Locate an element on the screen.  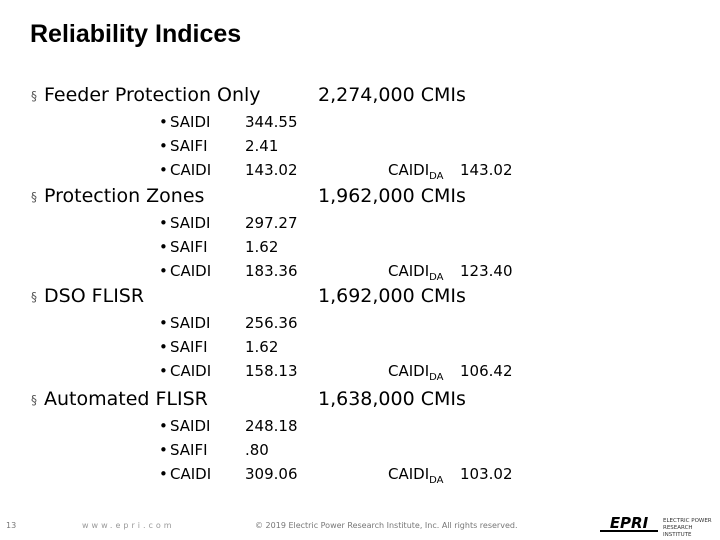
metric-value: 248.18 is located at coordinates (271, 426).